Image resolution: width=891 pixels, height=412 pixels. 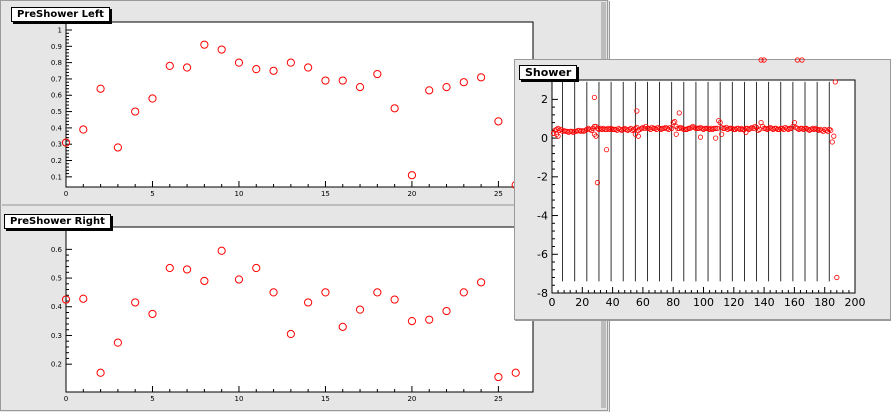 What do you see at coordinates (56, 177) in the screenshot?
I see `y-tick-label: 0.1` at bounding box center [56, 177].